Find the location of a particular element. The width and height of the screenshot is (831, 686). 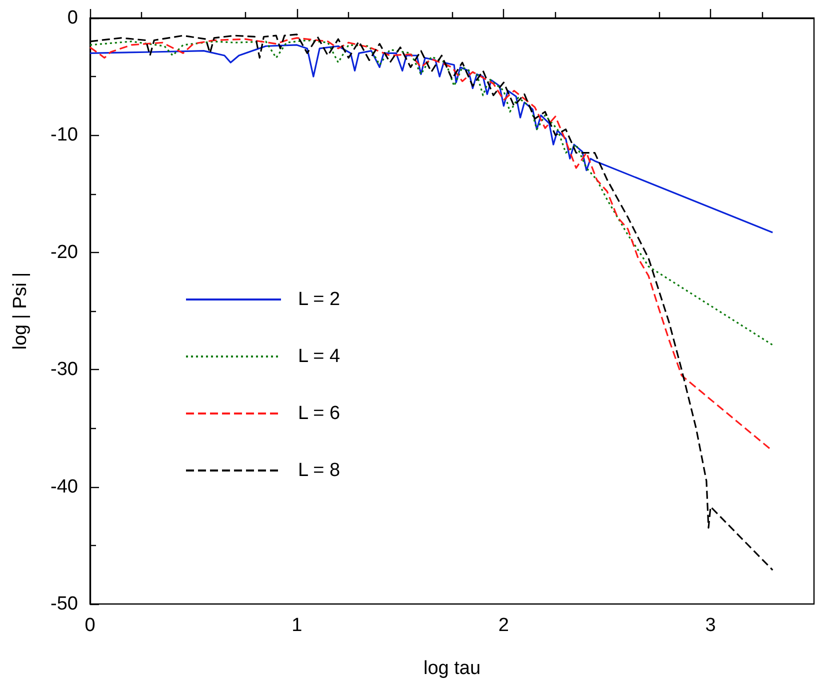

legend-label: L = 2 is located at coordinates (319, 299).